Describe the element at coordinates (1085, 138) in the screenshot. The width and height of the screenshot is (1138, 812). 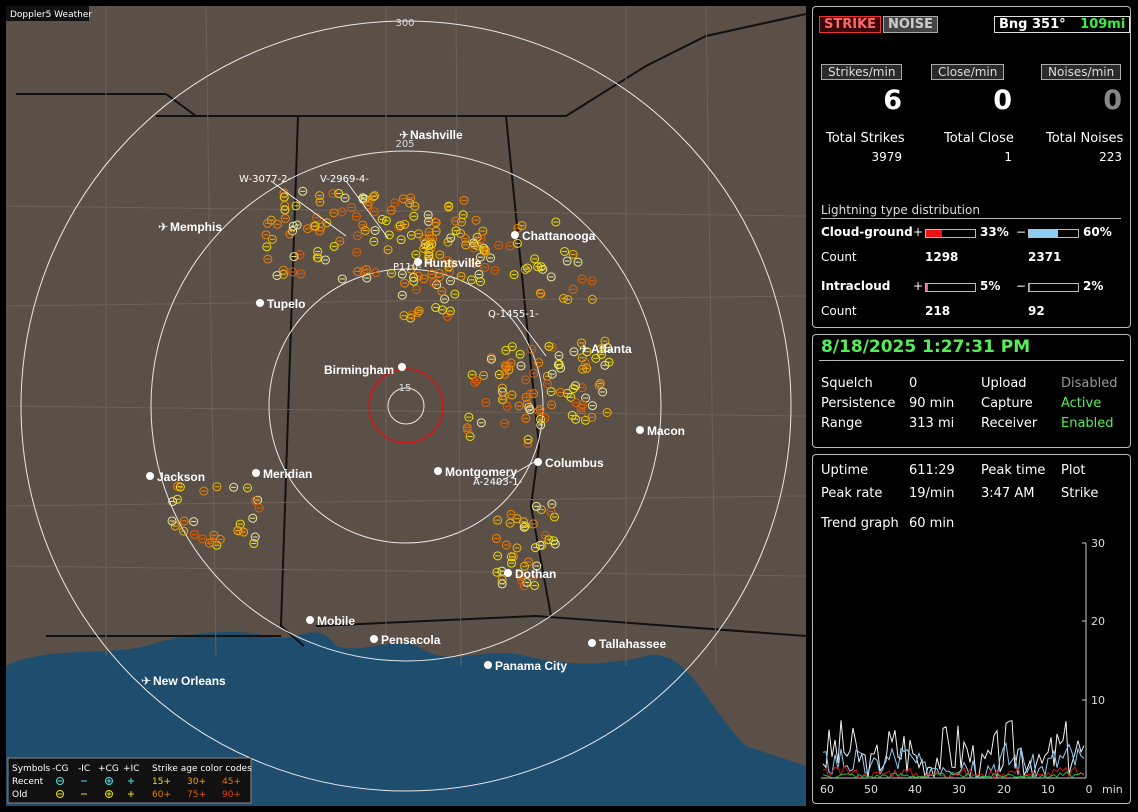
I see `total-noises-label: Total Noises` at that location.